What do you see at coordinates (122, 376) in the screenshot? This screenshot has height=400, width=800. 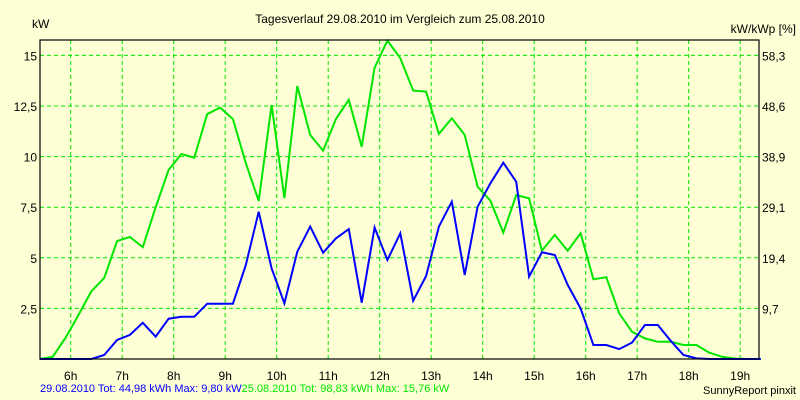 I see `x-tick-label: 7h` at bounding box center [122, 376].